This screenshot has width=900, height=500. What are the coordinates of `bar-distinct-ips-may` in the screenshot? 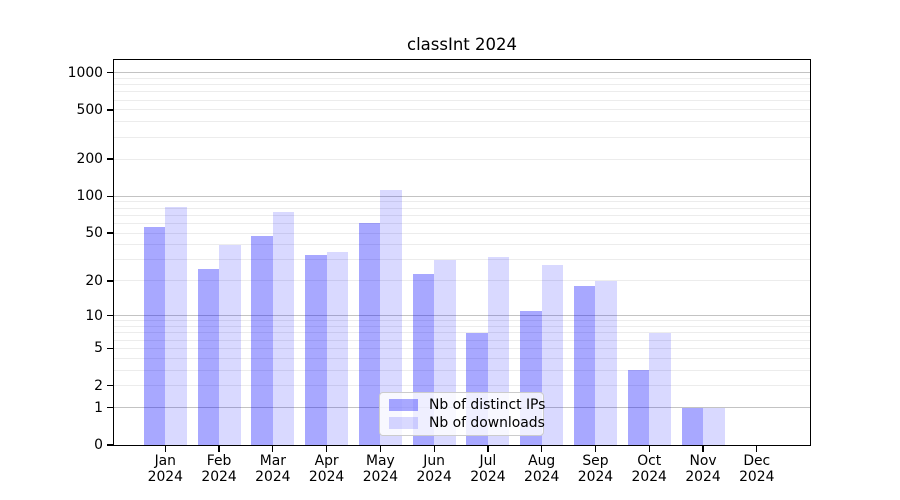 It's located at (369, 334).